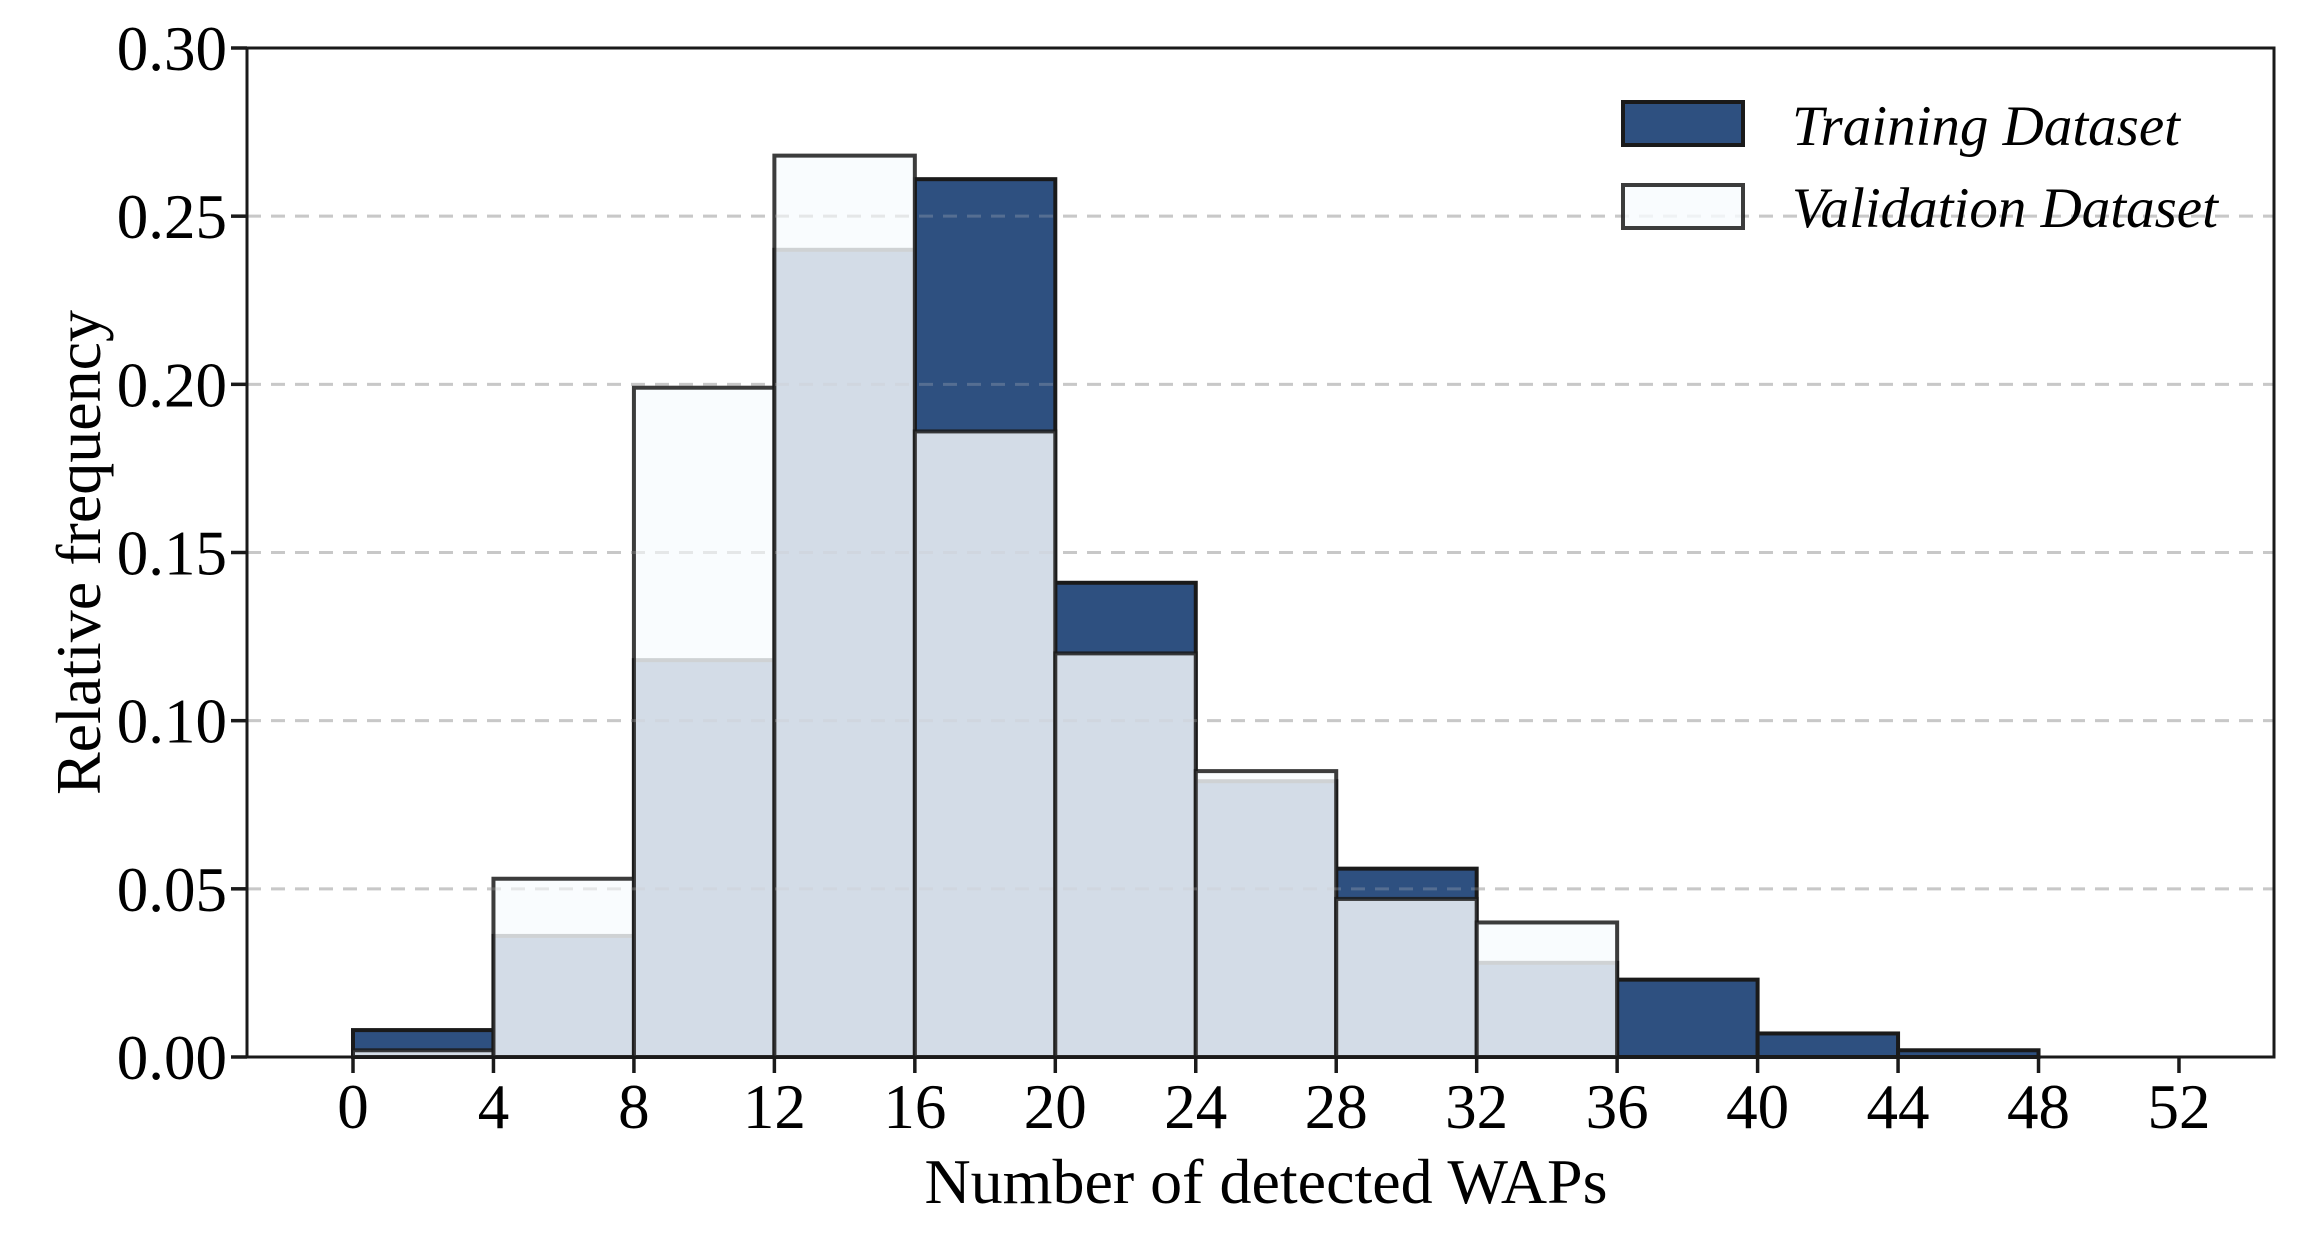 The image size is (2307, 1256). Describe the element at coordinates (172, 49) in the screenshot. I see `y-tick-label: 0.30` at that location.